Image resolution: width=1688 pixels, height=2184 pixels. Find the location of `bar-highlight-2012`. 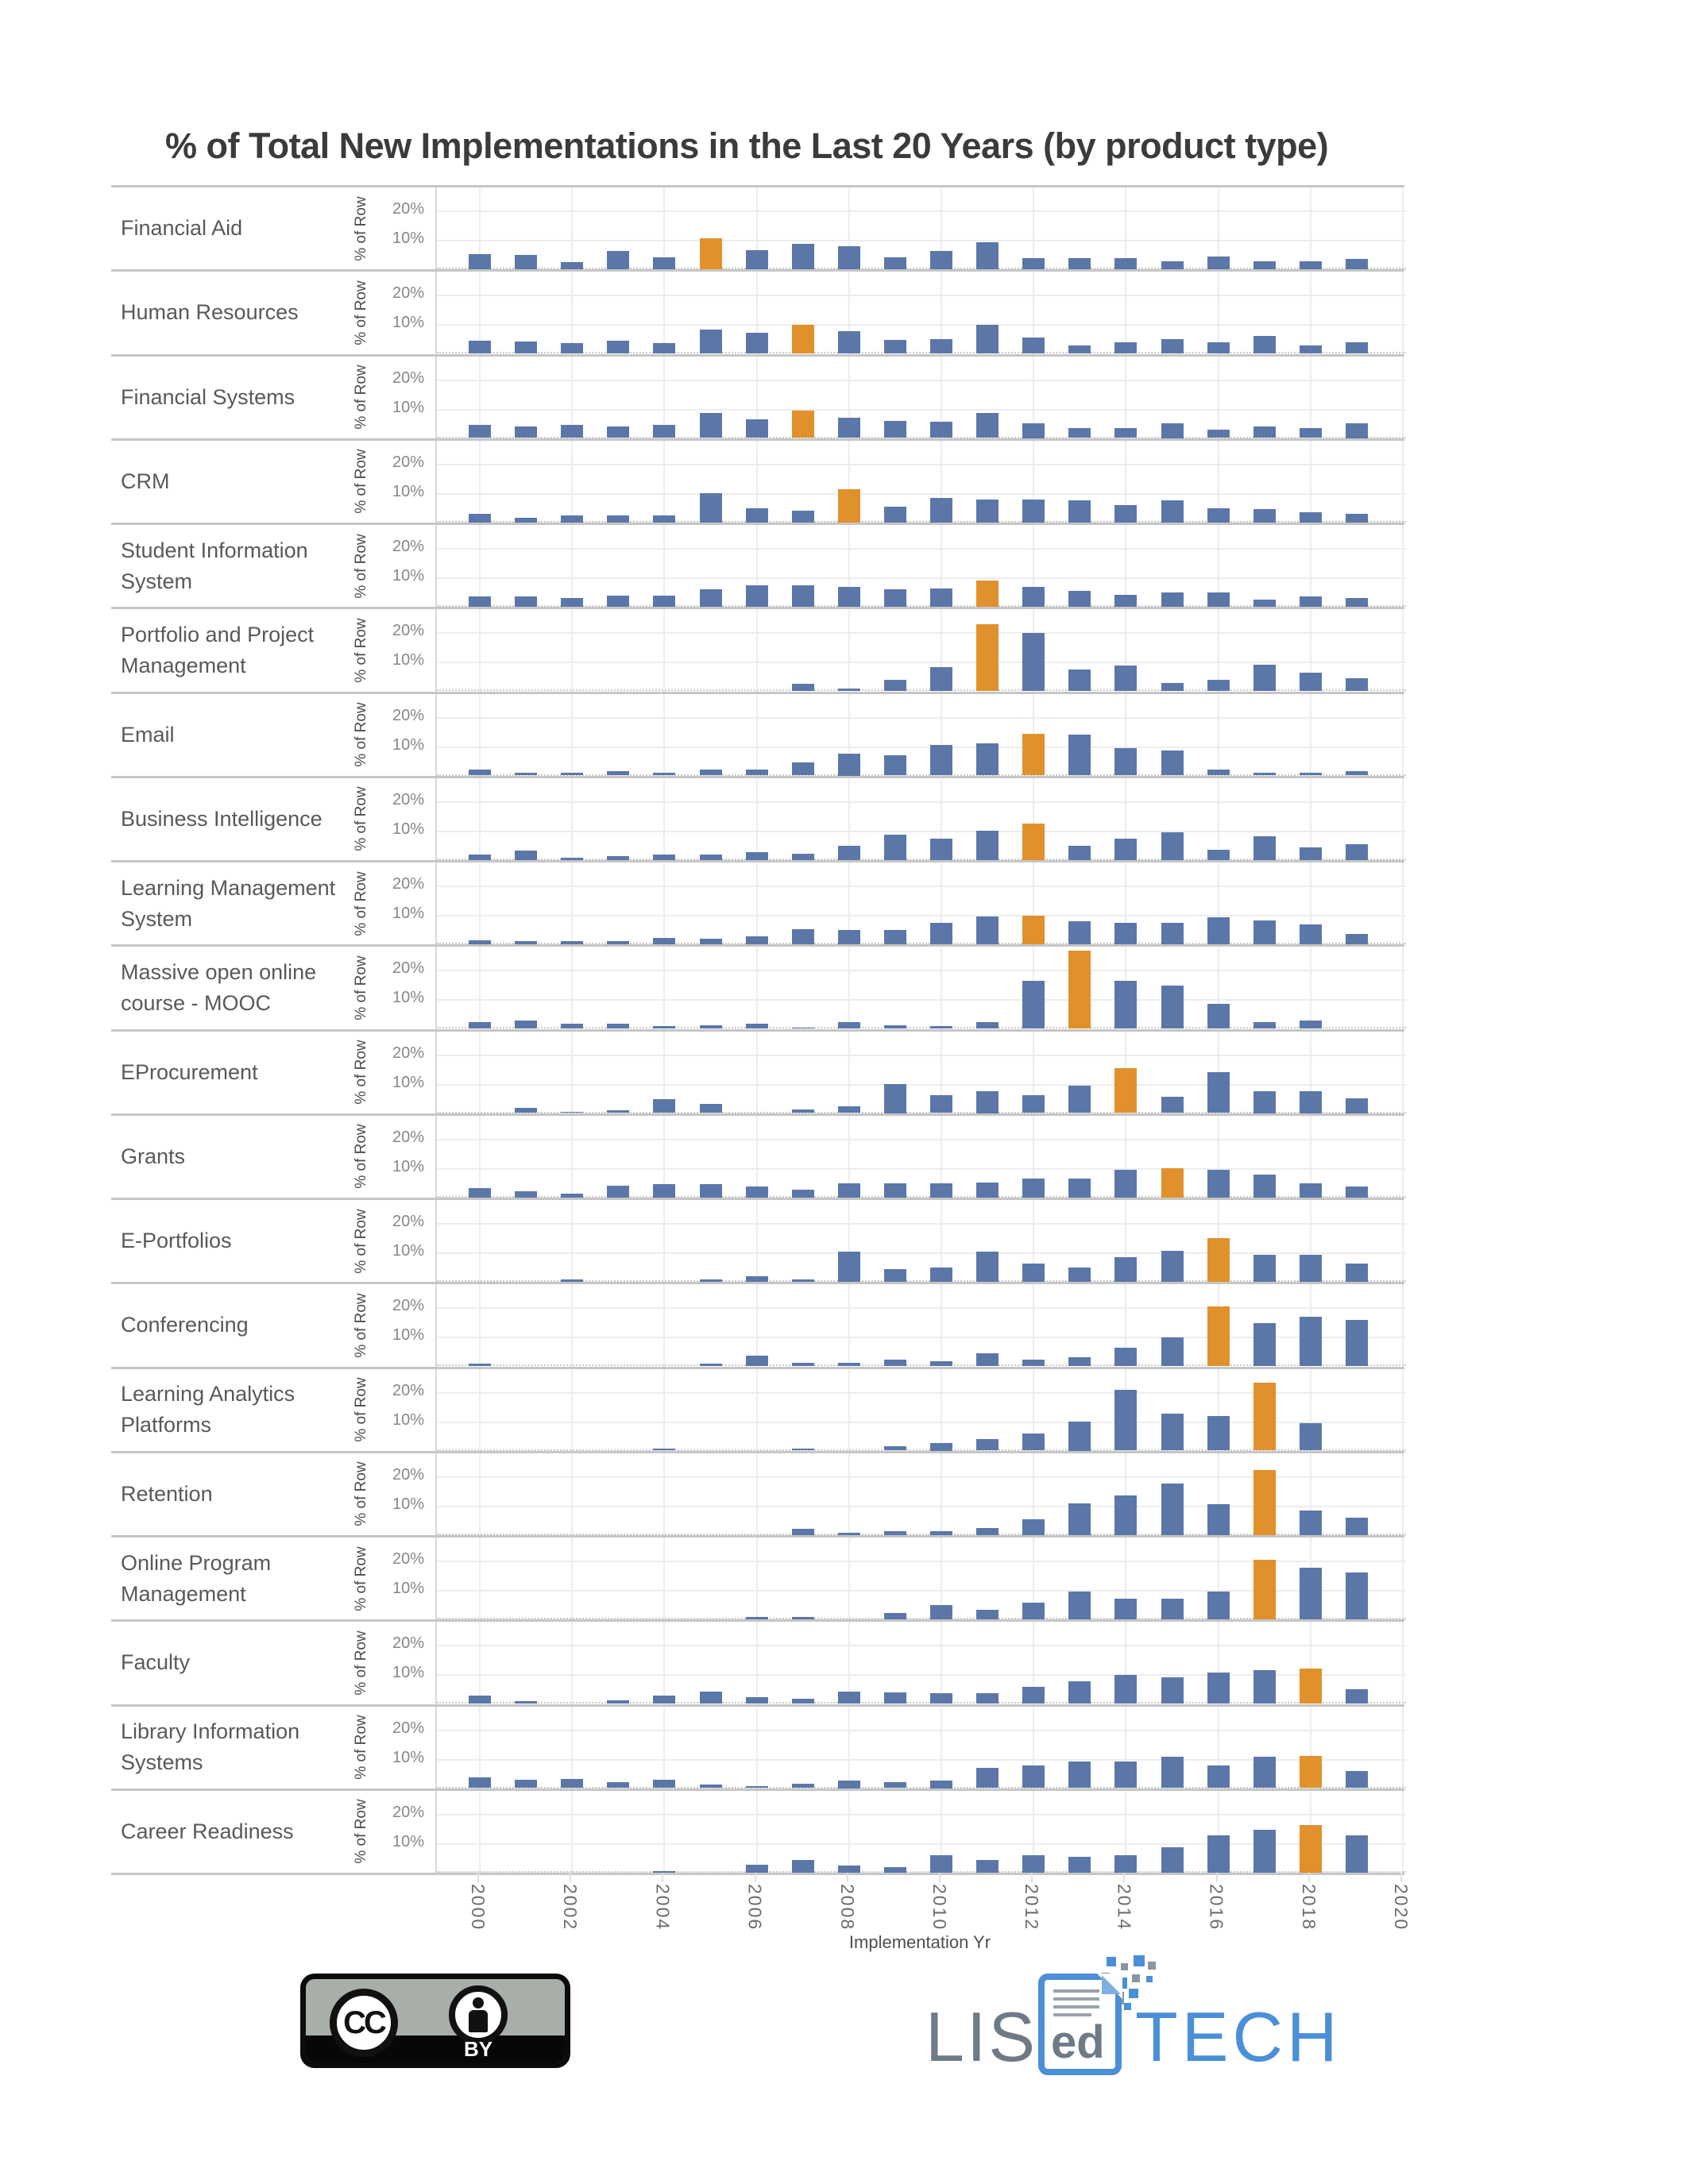

bar-highlight-2012 is located at coordinates (1034, 930).